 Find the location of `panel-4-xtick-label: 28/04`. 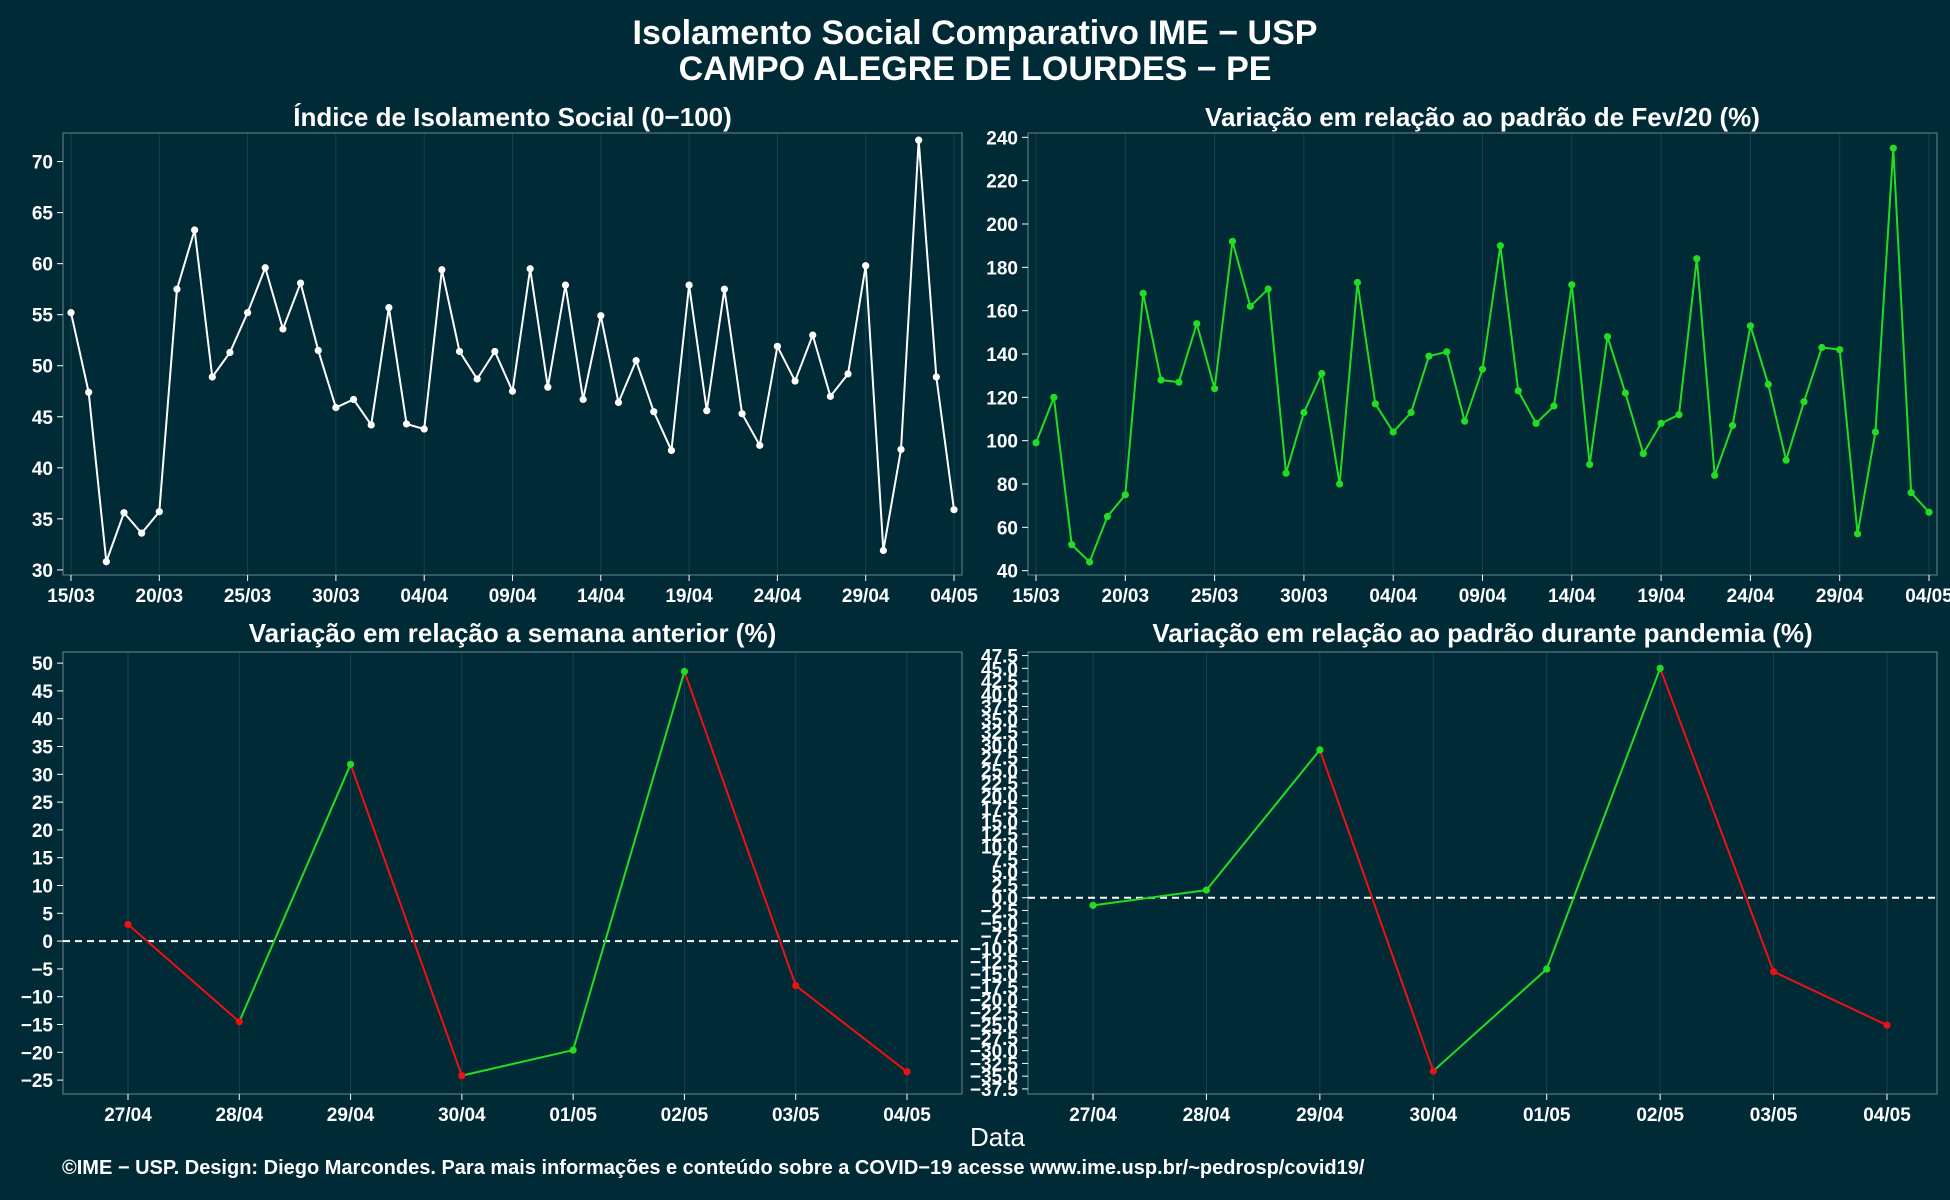

panel-4-xtick-label: 28/04 is located at coordinates (1207, 1115).